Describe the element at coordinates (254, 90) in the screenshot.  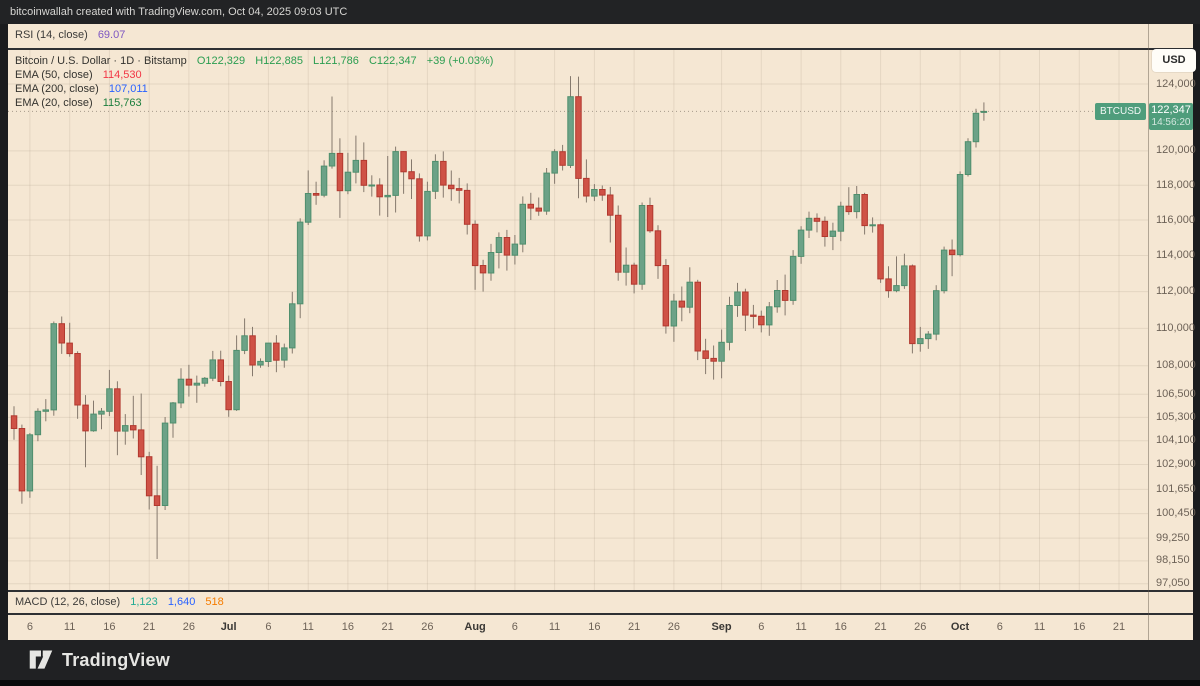
I see `ema200-row: EMA (200, close) 107,011` at that location.